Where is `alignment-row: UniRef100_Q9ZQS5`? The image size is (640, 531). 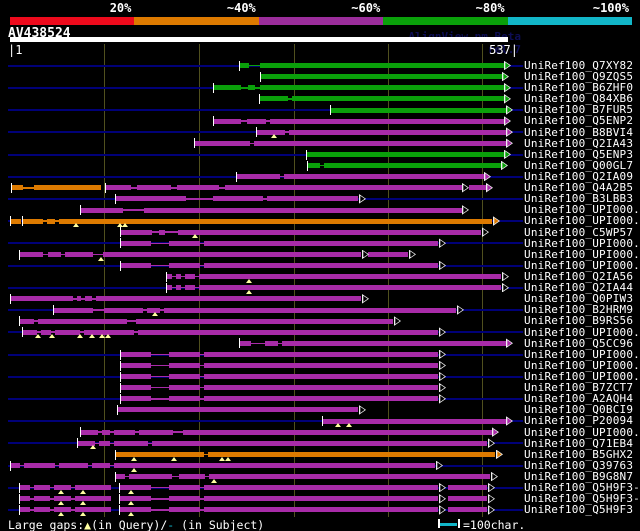 alignment-row: UniRef100_Q9ZQS5 is located at coordinates (320, 76).